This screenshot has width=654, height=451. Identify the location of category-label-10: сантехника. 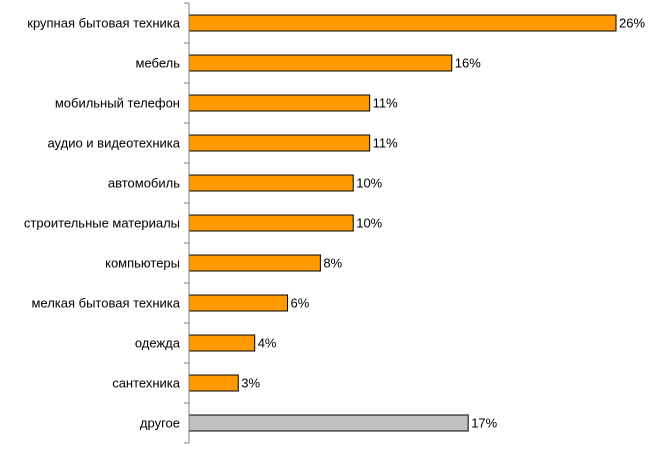
(146, 383).